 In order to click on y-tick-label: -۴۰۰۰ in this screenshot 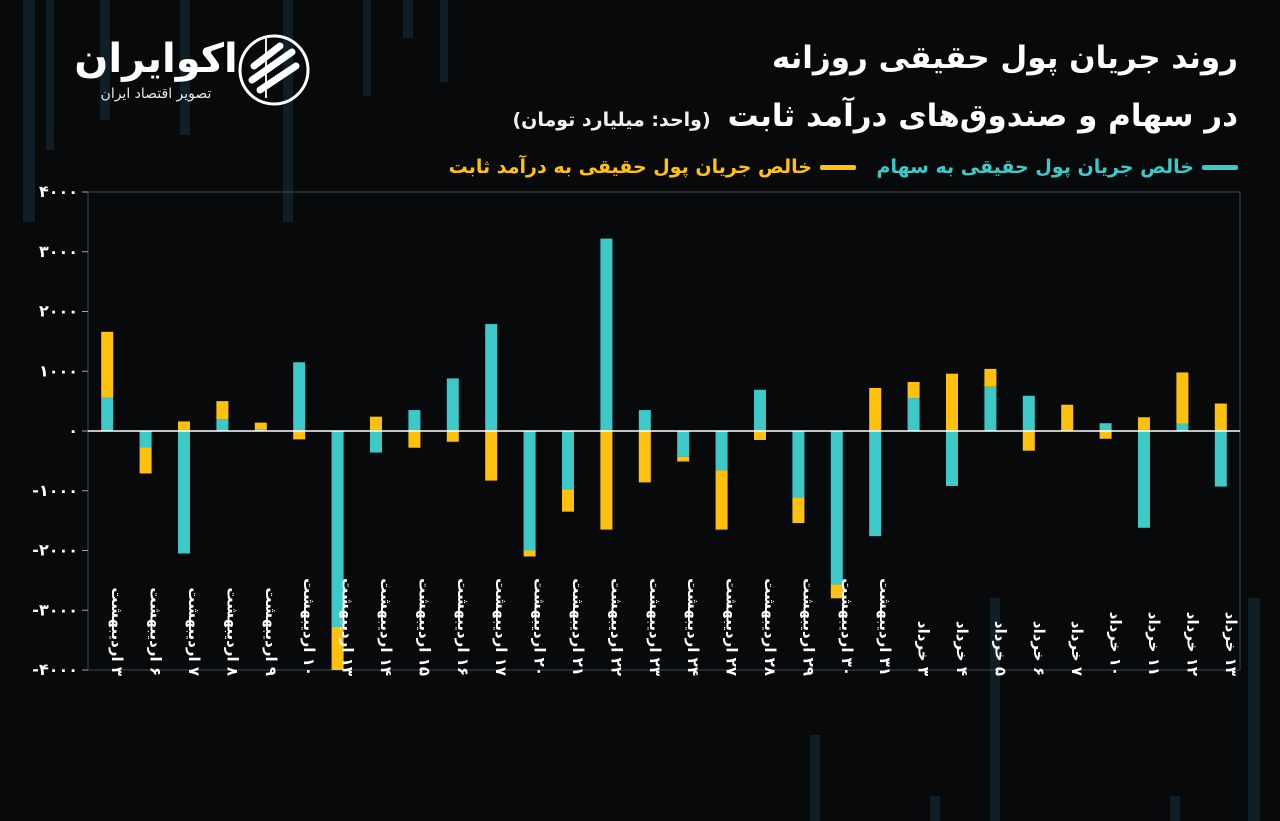, I will do `click(55, 669)`.